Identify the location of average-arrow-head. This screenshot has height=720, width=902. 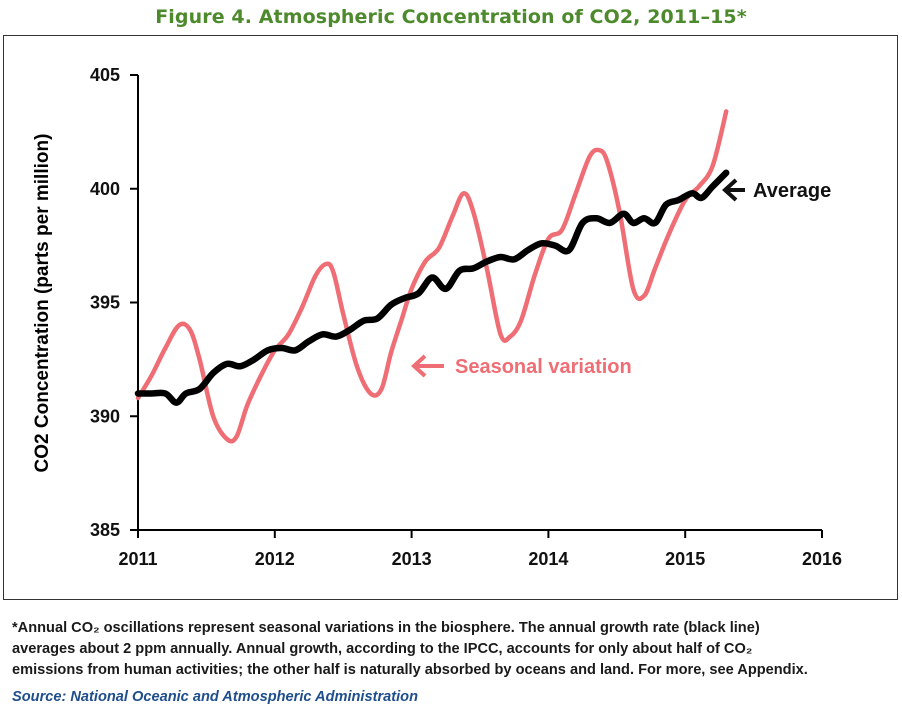
(730, 190).